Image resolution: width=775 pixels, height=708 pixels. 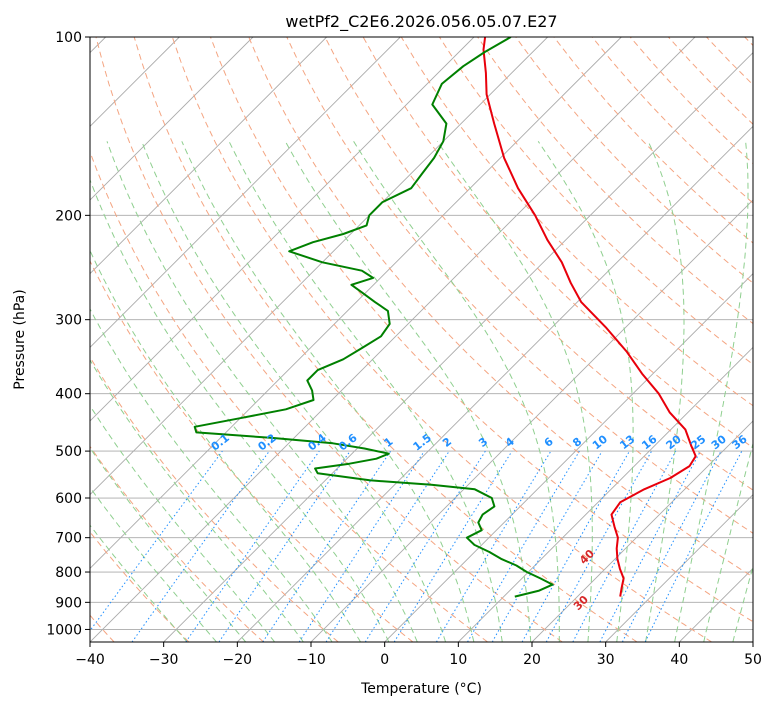 What do you see at coordinates (740, 442) in the screenshot?
I see `mixing-ratio-label: 36` at bounding box center [740, 442].